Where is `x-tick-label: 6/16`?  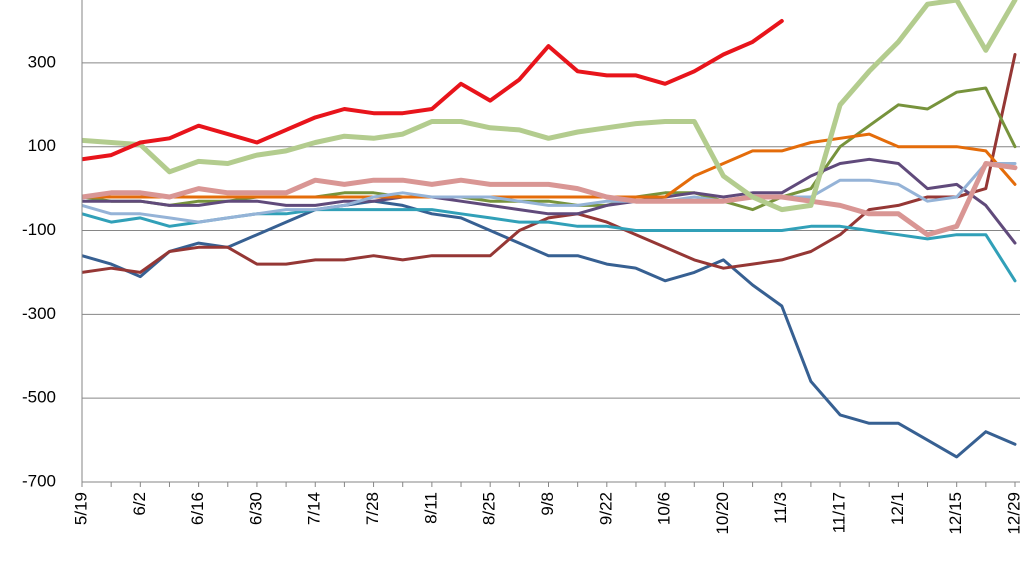
x-tick-label: 6/16 is located at coordinates (197, 508).